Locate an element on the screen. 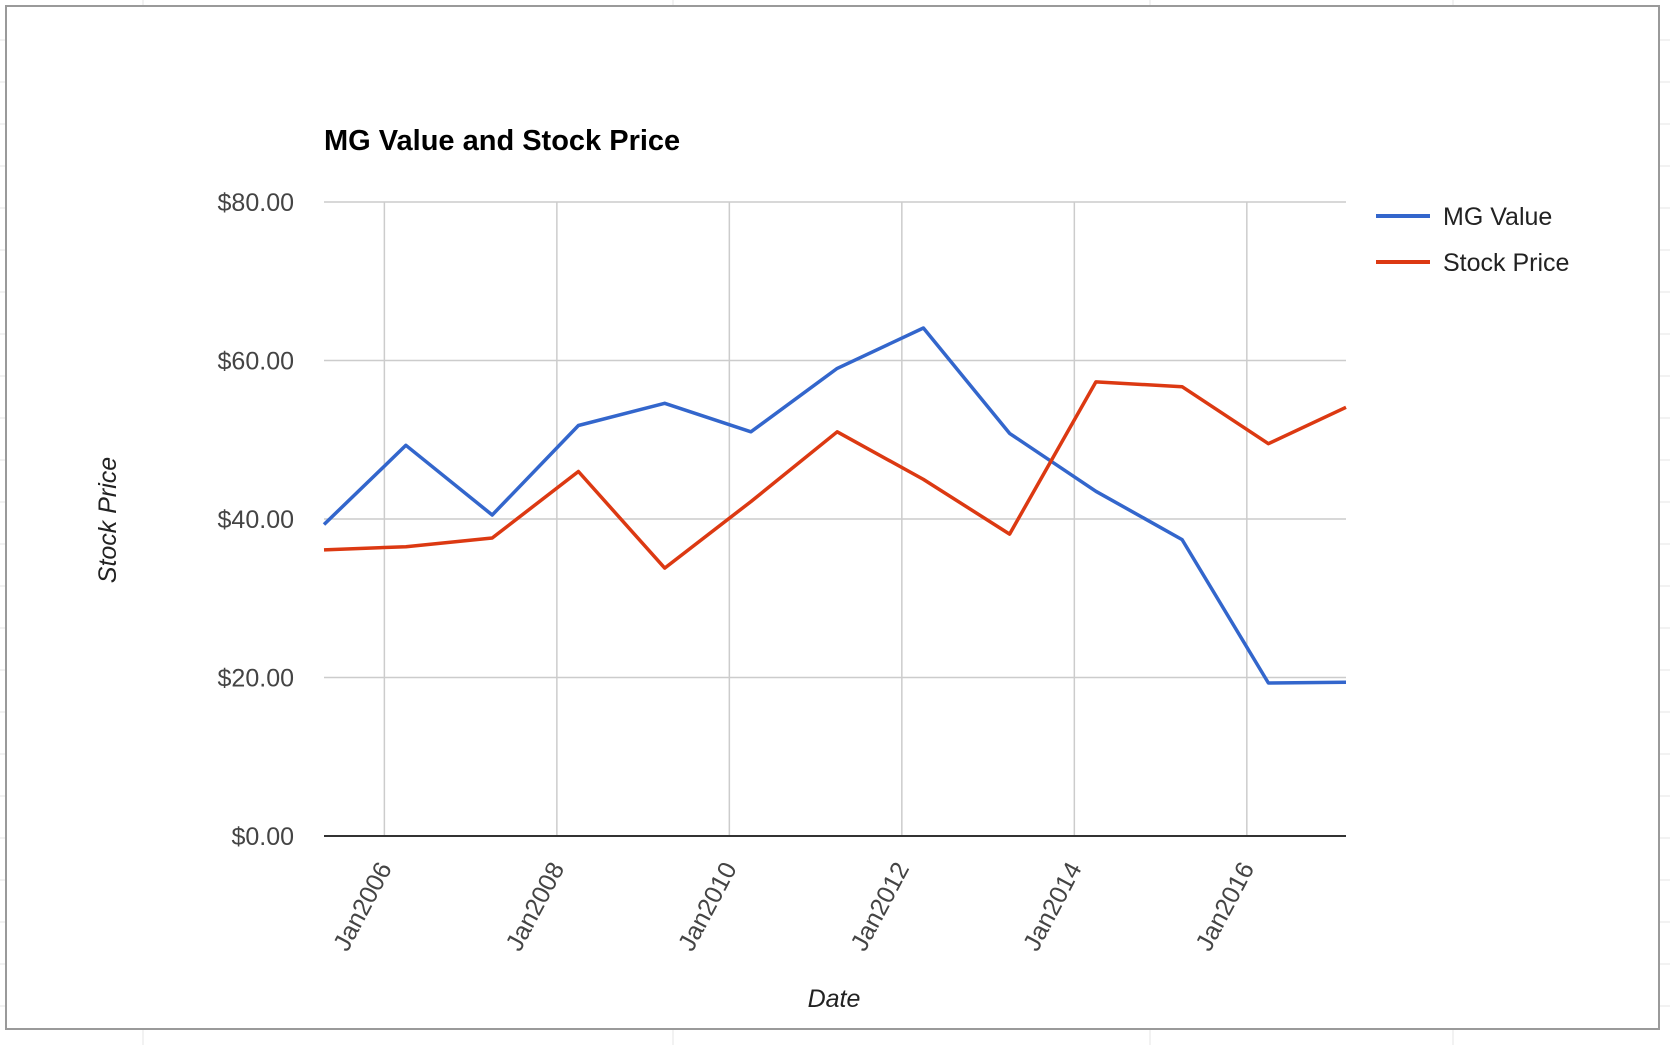 The width and height of the screenshot is (1670, 1045). legend-label-stock-price: Stock Price is located at coordinates (1506, 263).